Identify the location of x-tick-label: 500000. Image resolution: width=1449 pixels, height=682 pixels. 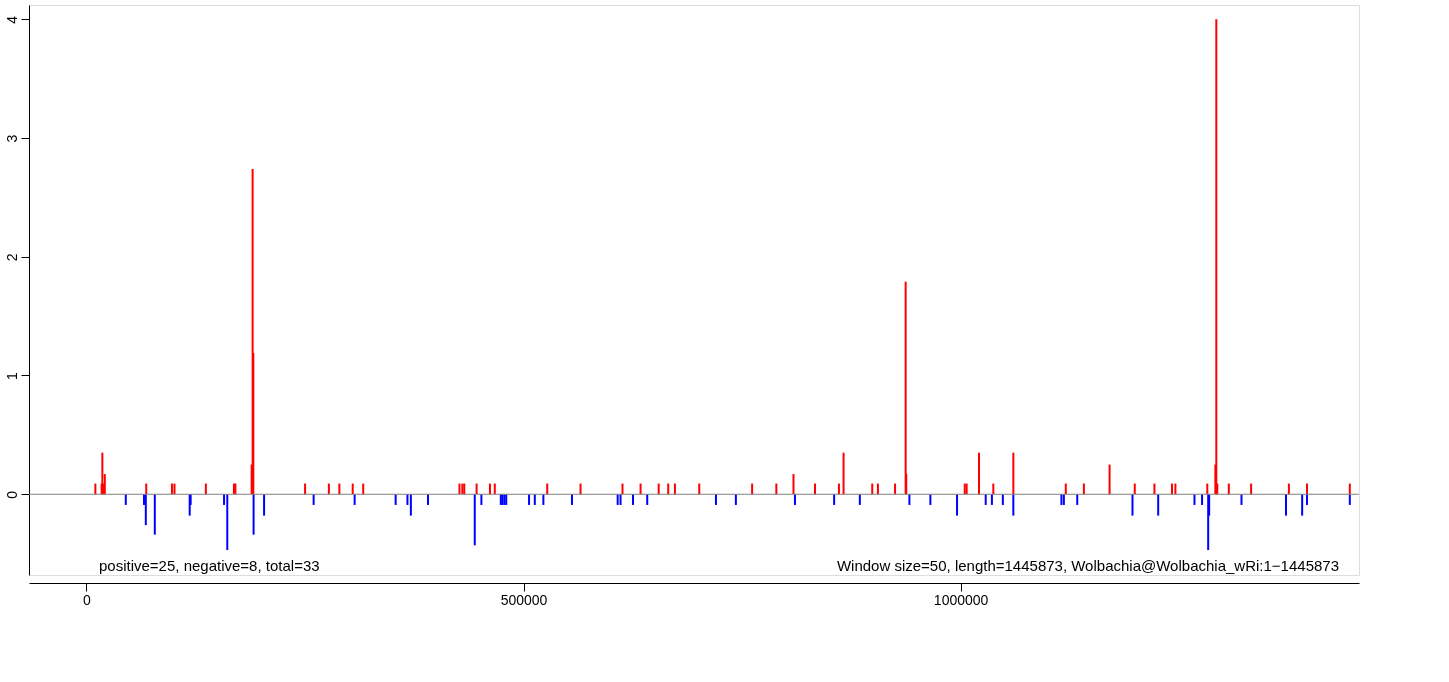
(524, 599).